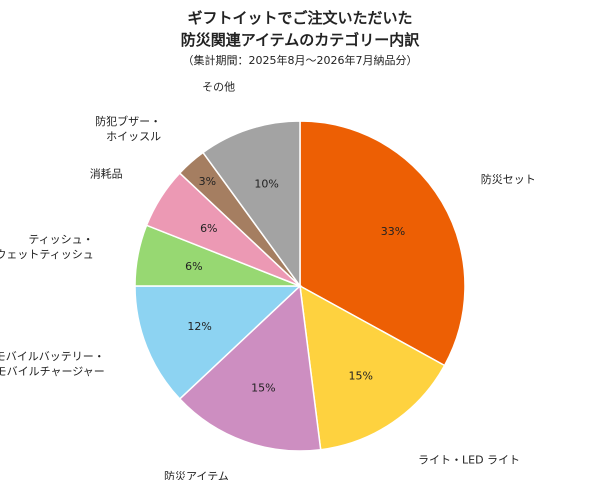 This screenshot has height=480, width=600. I want to click on pie-category-label-3: モバイルバッテリー・モバイルチャージャー, so click(52, 364).